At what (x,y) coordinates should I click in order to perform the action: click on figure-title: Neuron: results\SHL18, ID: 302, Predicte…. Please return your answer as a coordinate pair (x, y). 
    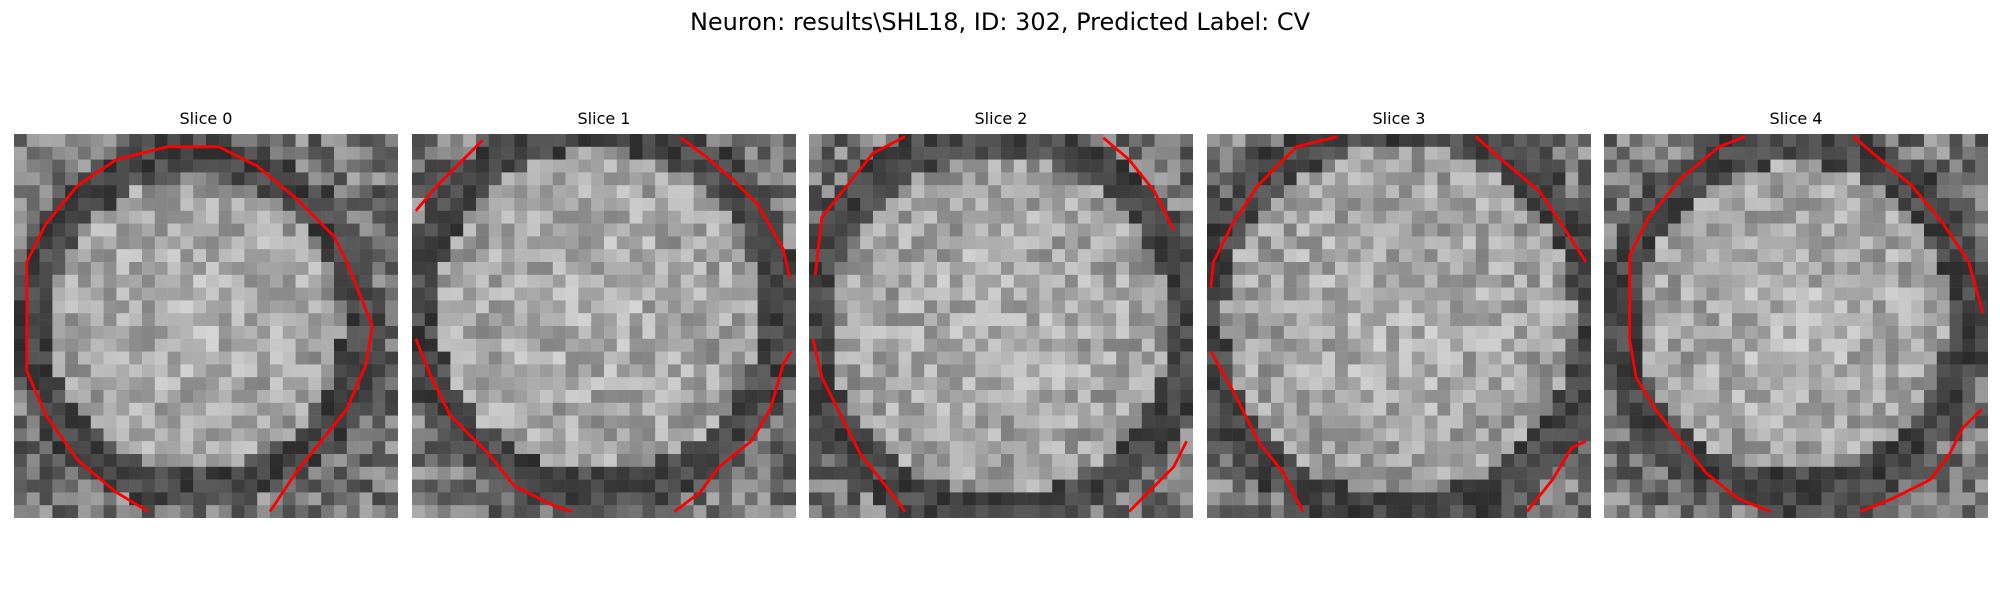
    Looking at the image, I should click on (1000, 22).